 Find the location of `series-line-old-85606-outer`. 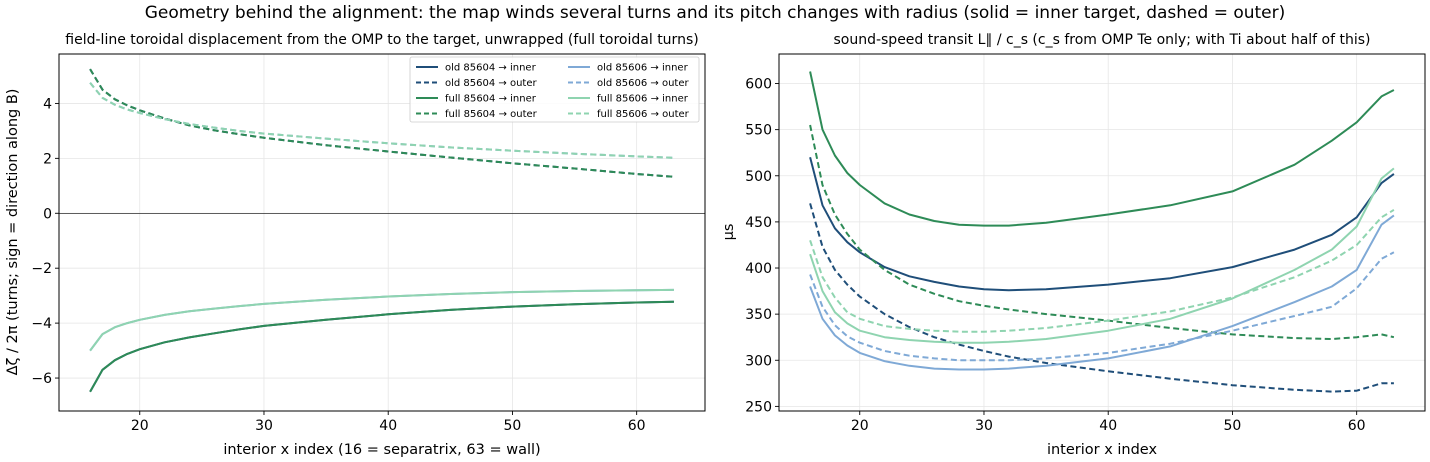

series-line-old-85606-outer is located at coordinates (1102, 306).